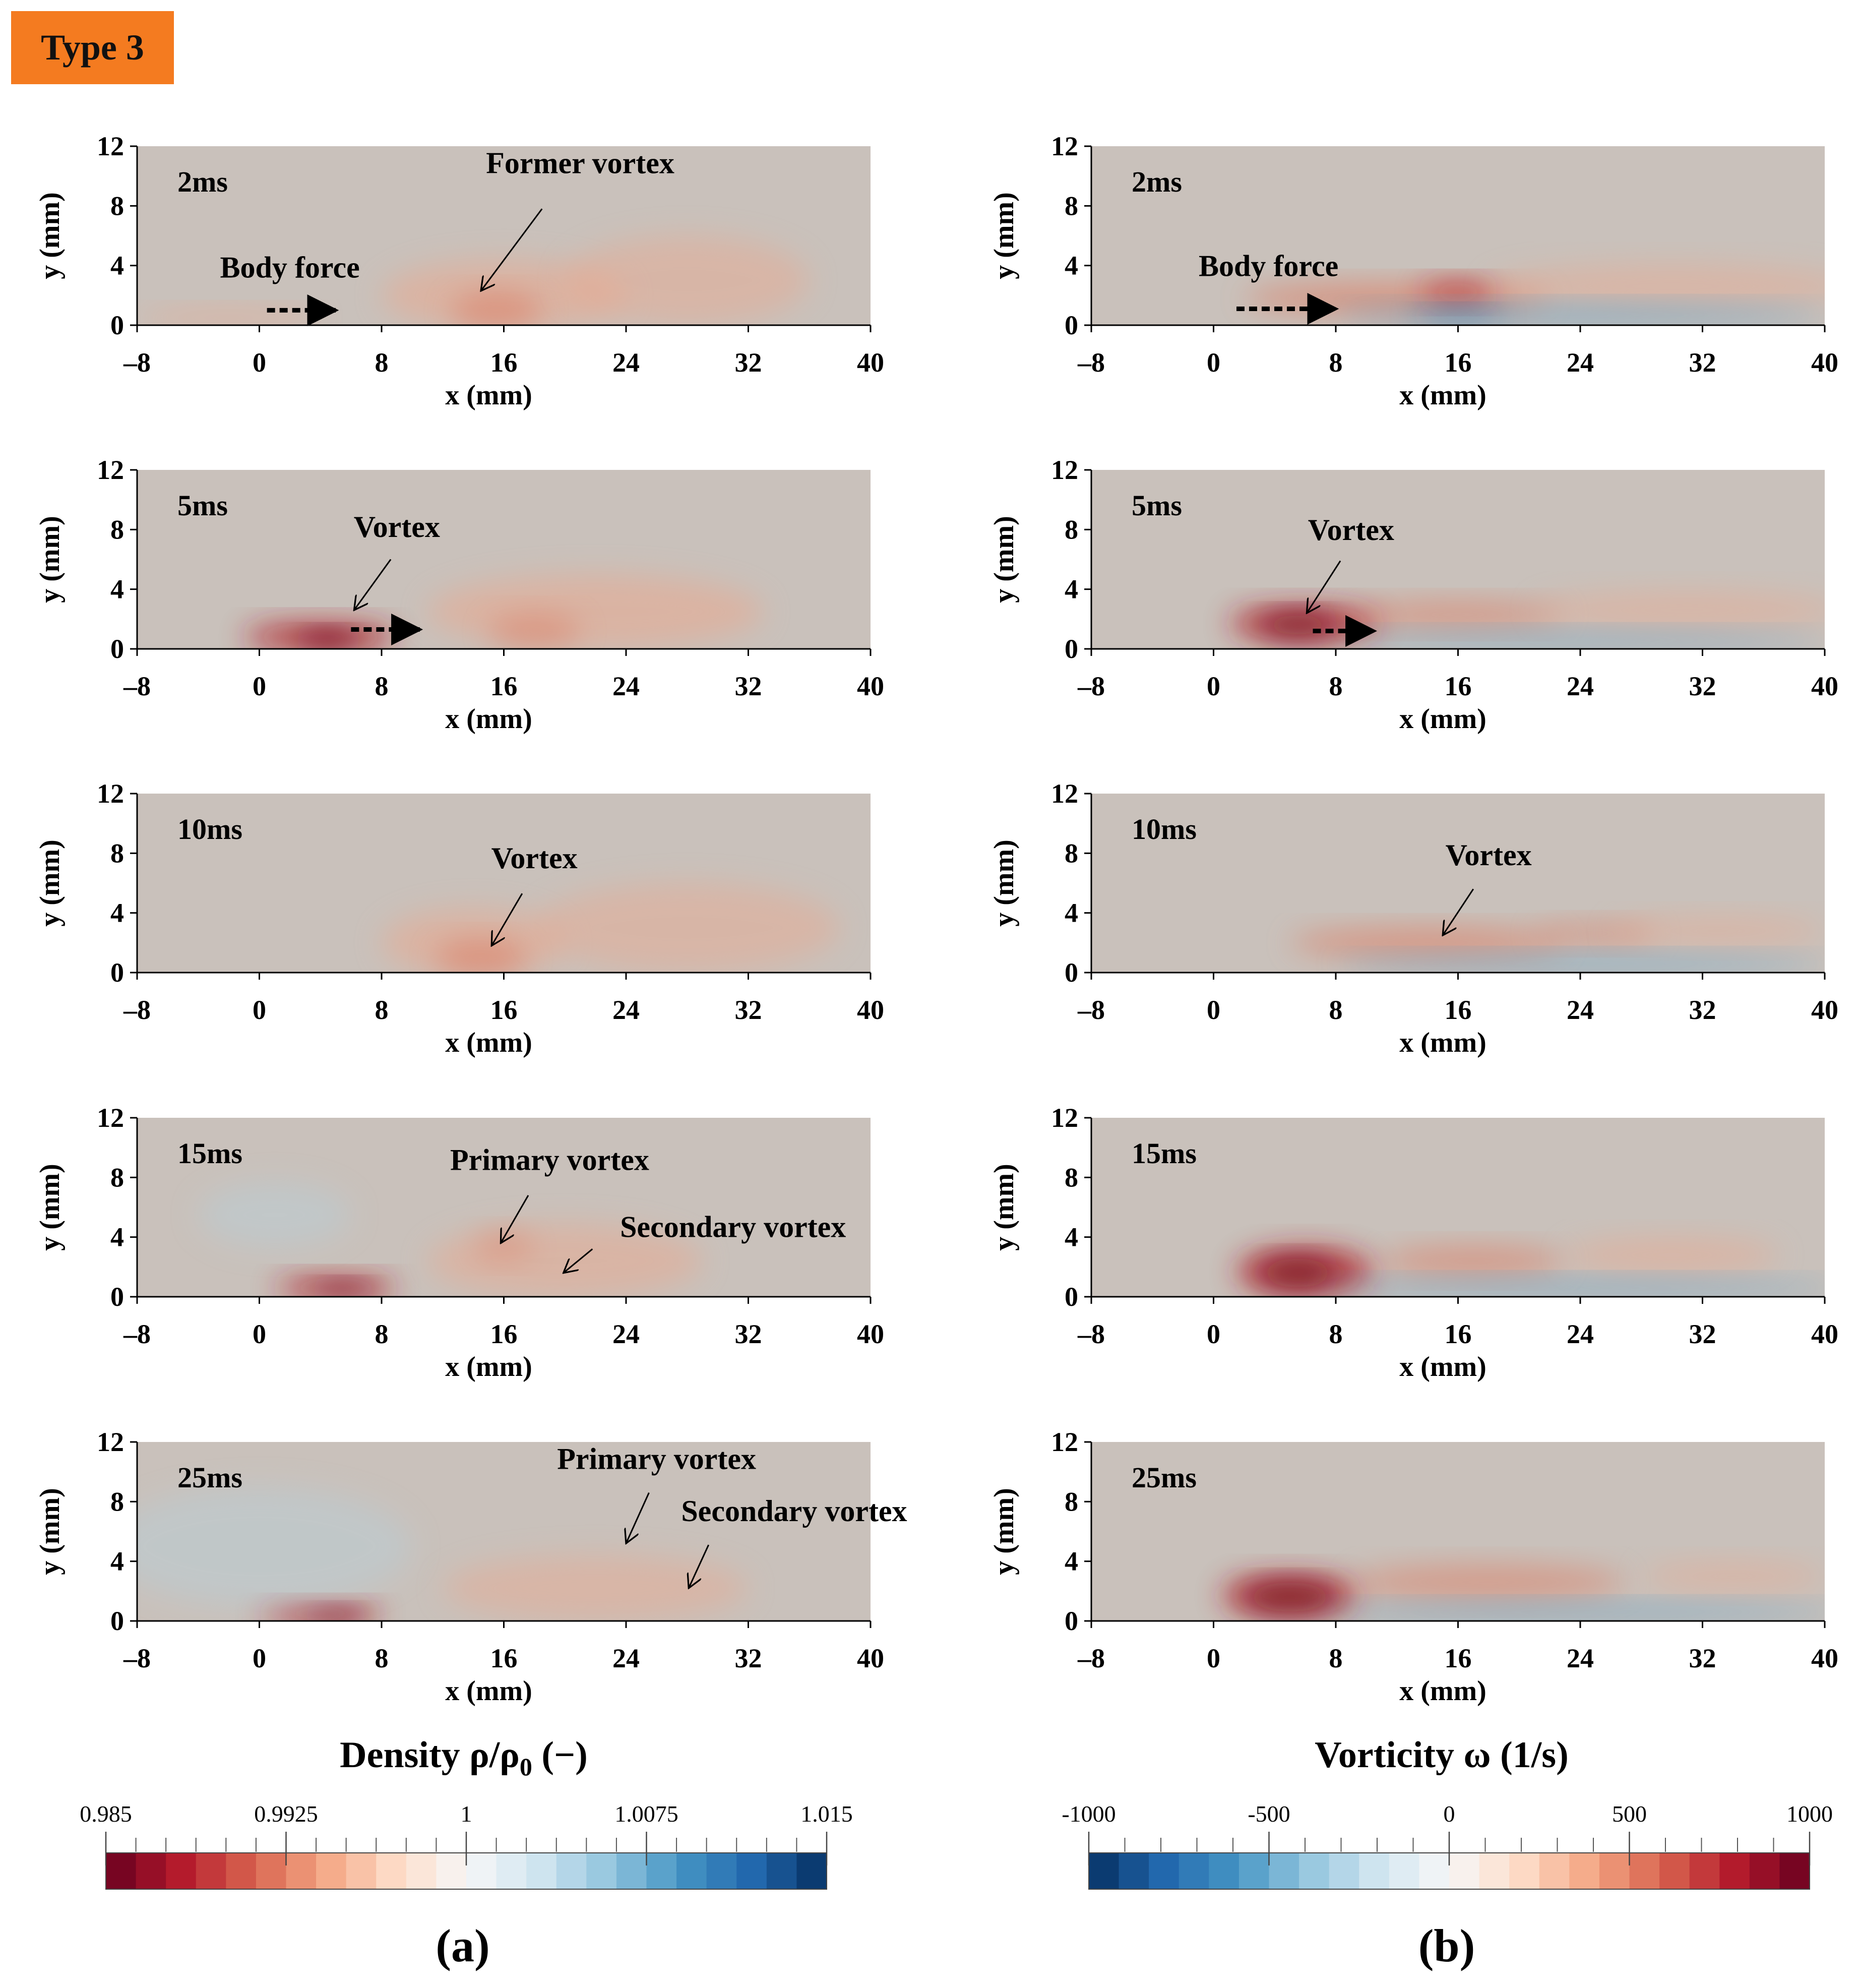 The width and height of the screenshot is (1859, 1988). Describe the element at coordinates (580, 162) in the screenshot. I see `annotation-label: Former vortex` at that location.